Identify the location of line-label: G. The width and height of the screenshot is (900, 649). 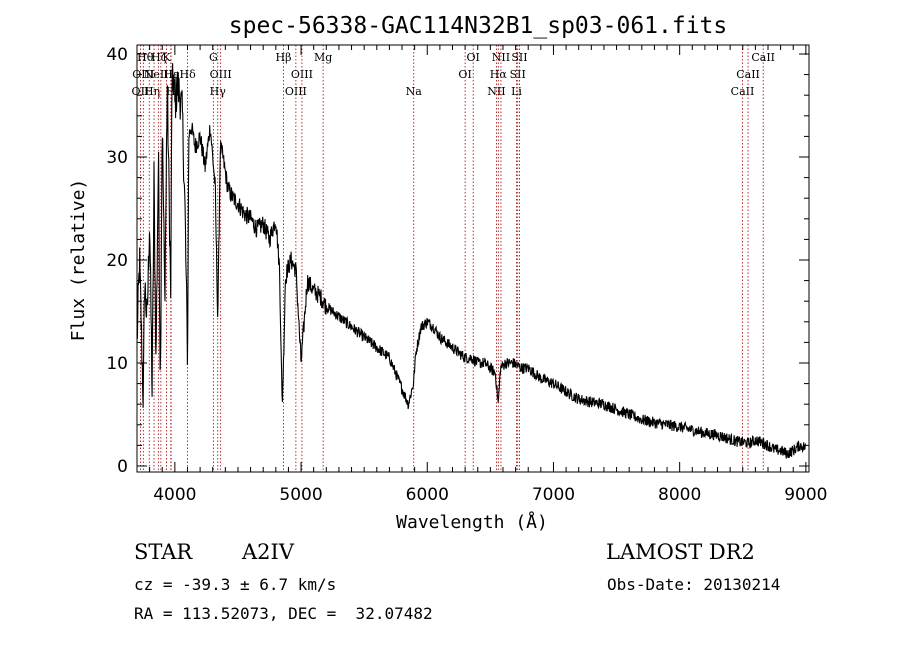
(213, 57).